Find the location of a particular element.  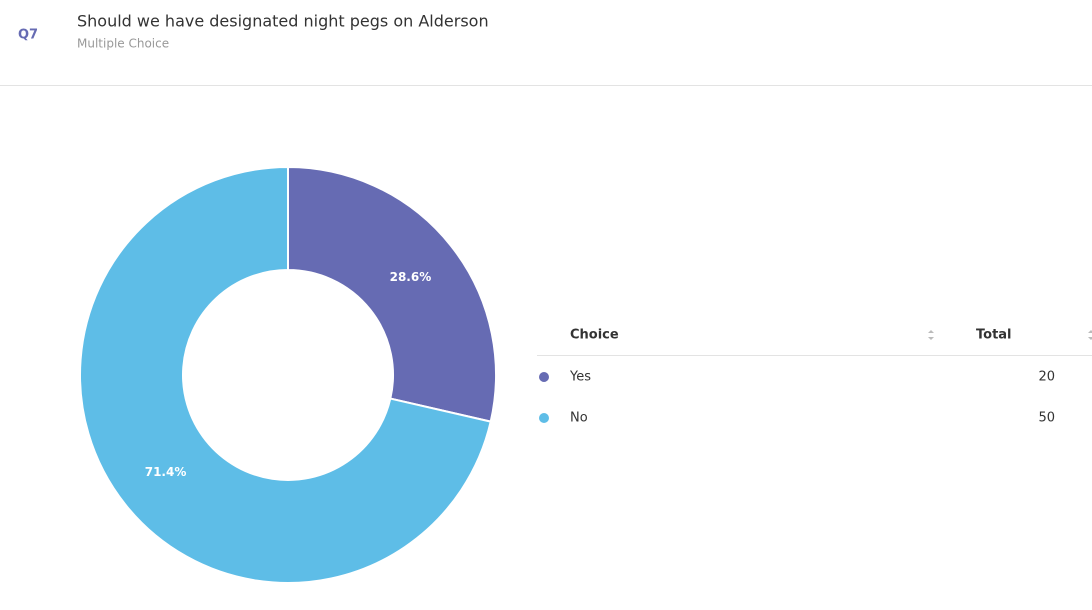

total-cell: 20 is located at coordinates (1046, 377).